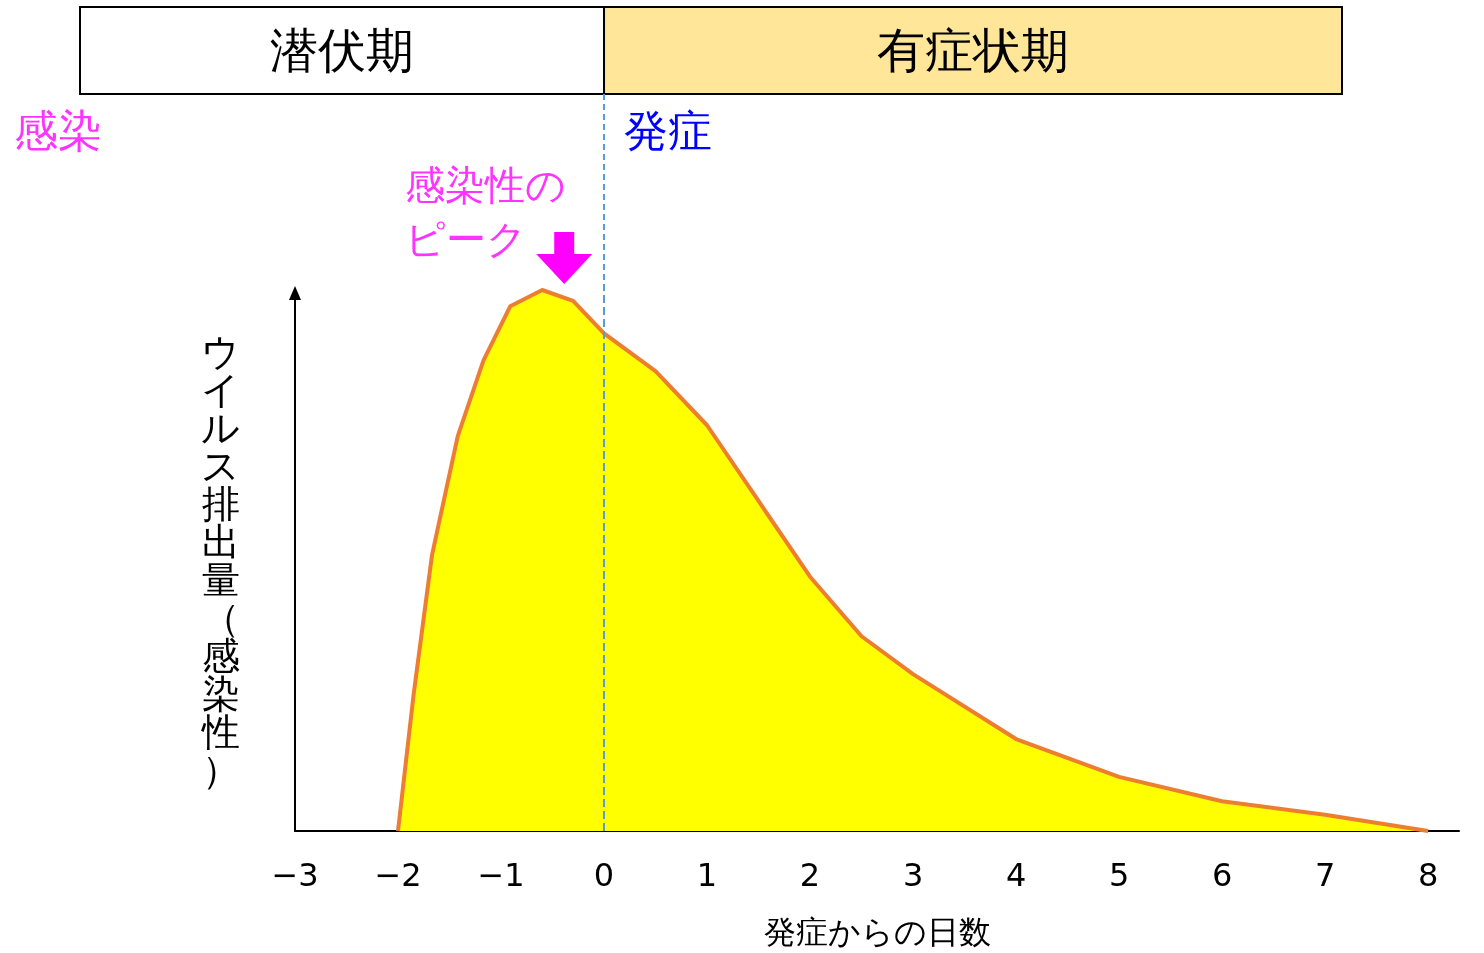 This screenshot has width=1484, height=953. Describe the element at coordinates (1222, 875) in the screenshot. I see `x-tick-label: 6` at that location.